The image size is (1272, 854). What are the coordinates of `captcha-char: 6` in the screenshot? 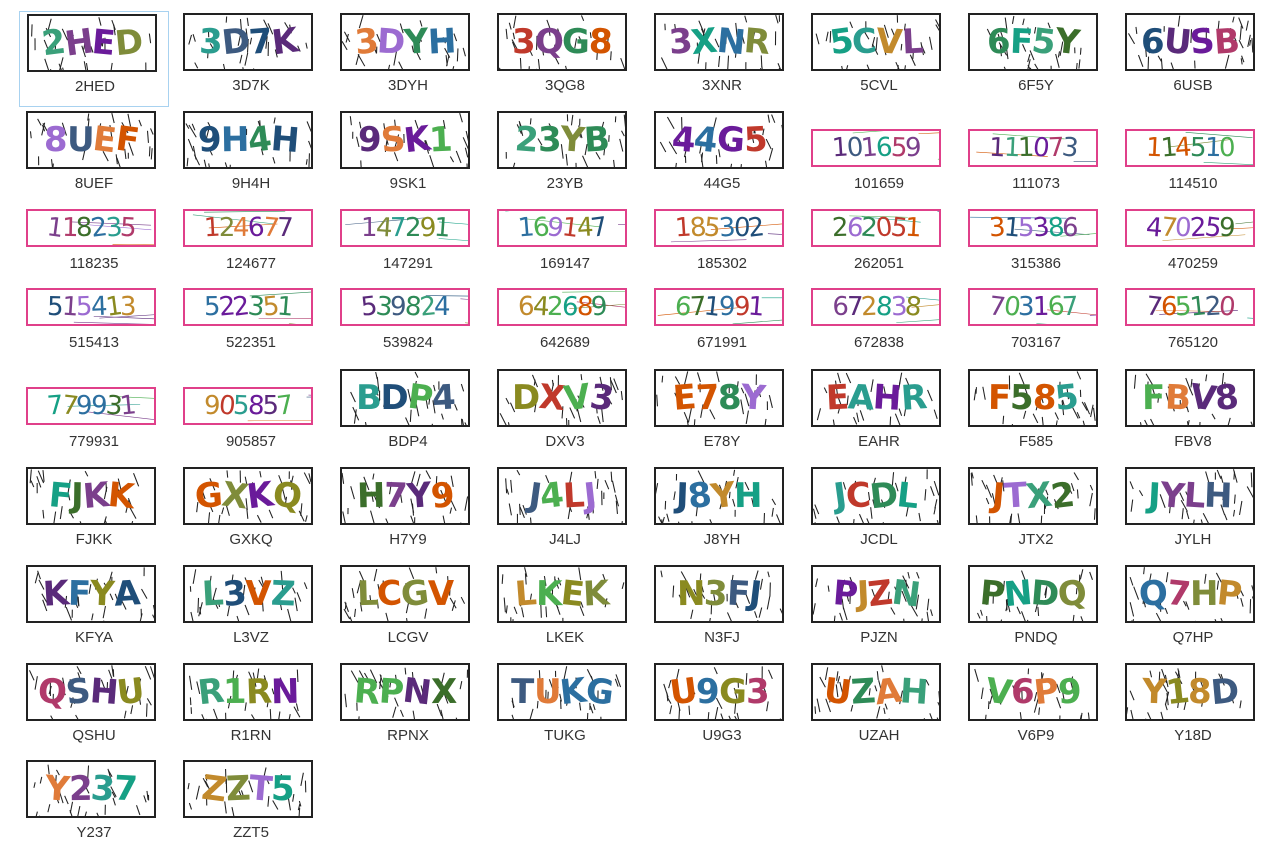 It's located at (569, 307).